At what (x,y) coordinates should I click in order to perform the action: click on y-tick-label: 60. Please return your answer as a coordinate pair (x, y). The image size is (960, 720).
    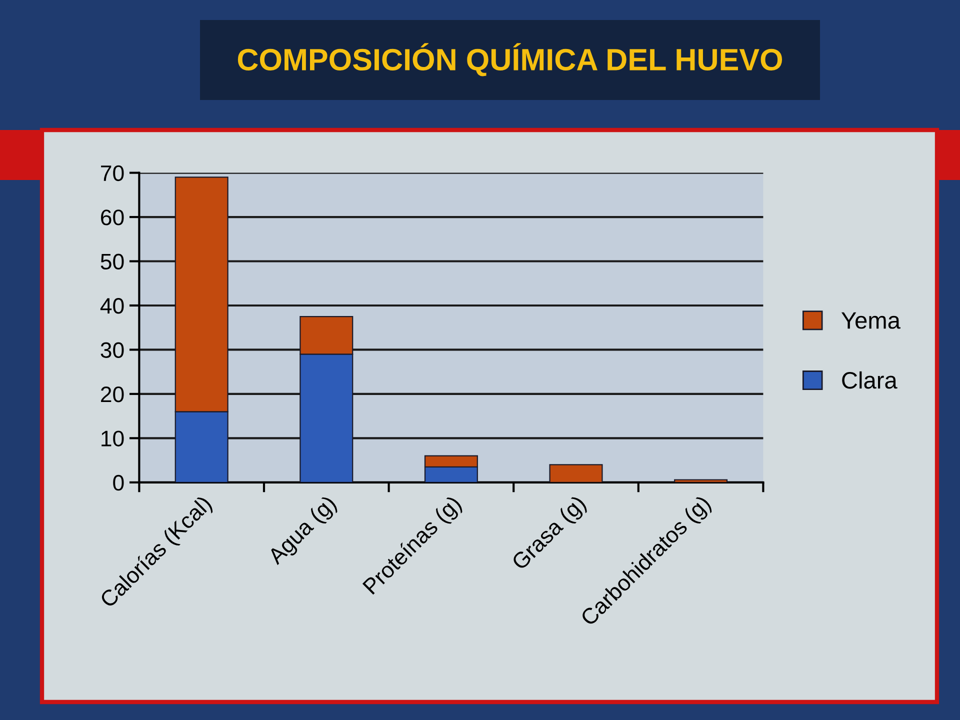
    Looking at the image, I should click on (112, 218).